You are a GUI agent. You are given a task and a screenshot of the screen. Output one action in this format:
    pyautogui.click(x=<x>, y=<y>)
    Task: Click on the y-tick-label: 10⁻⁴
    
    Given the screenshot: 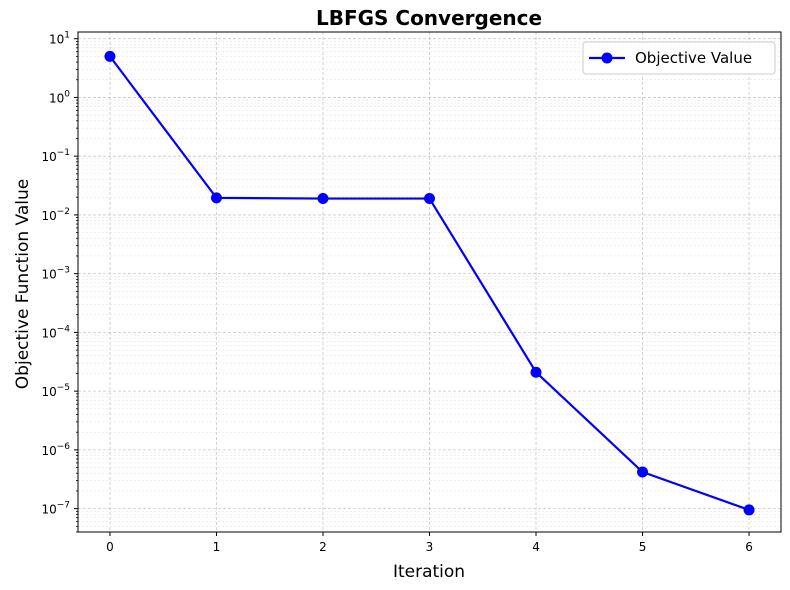 What is the action you would take?
    pyautogui.click(x=55, y=332)
    